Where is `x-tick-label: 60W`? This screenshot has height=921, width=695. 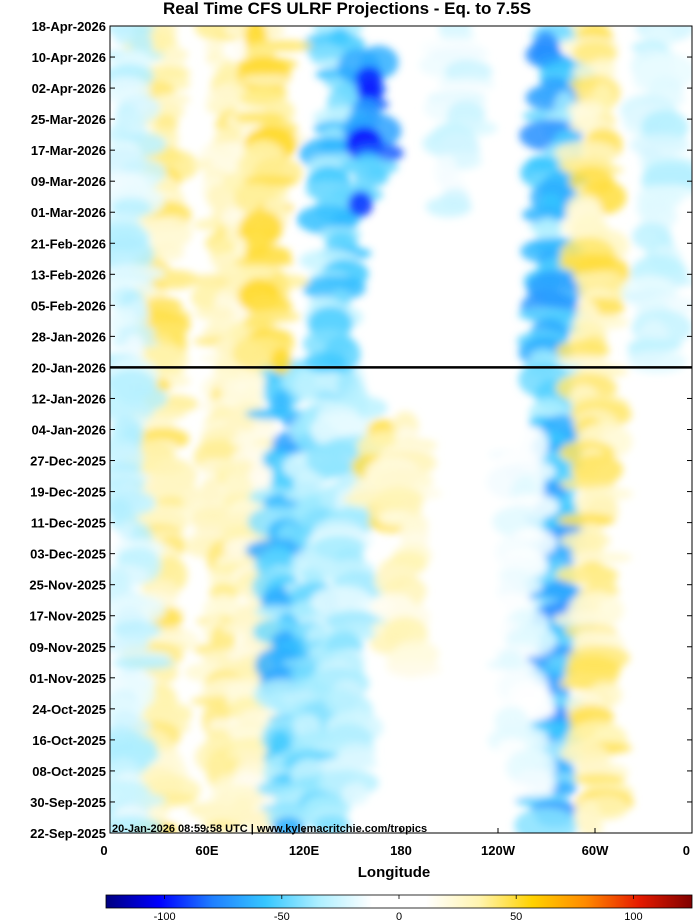 x-tick-label: 60W is located at coordinates (595, 850).